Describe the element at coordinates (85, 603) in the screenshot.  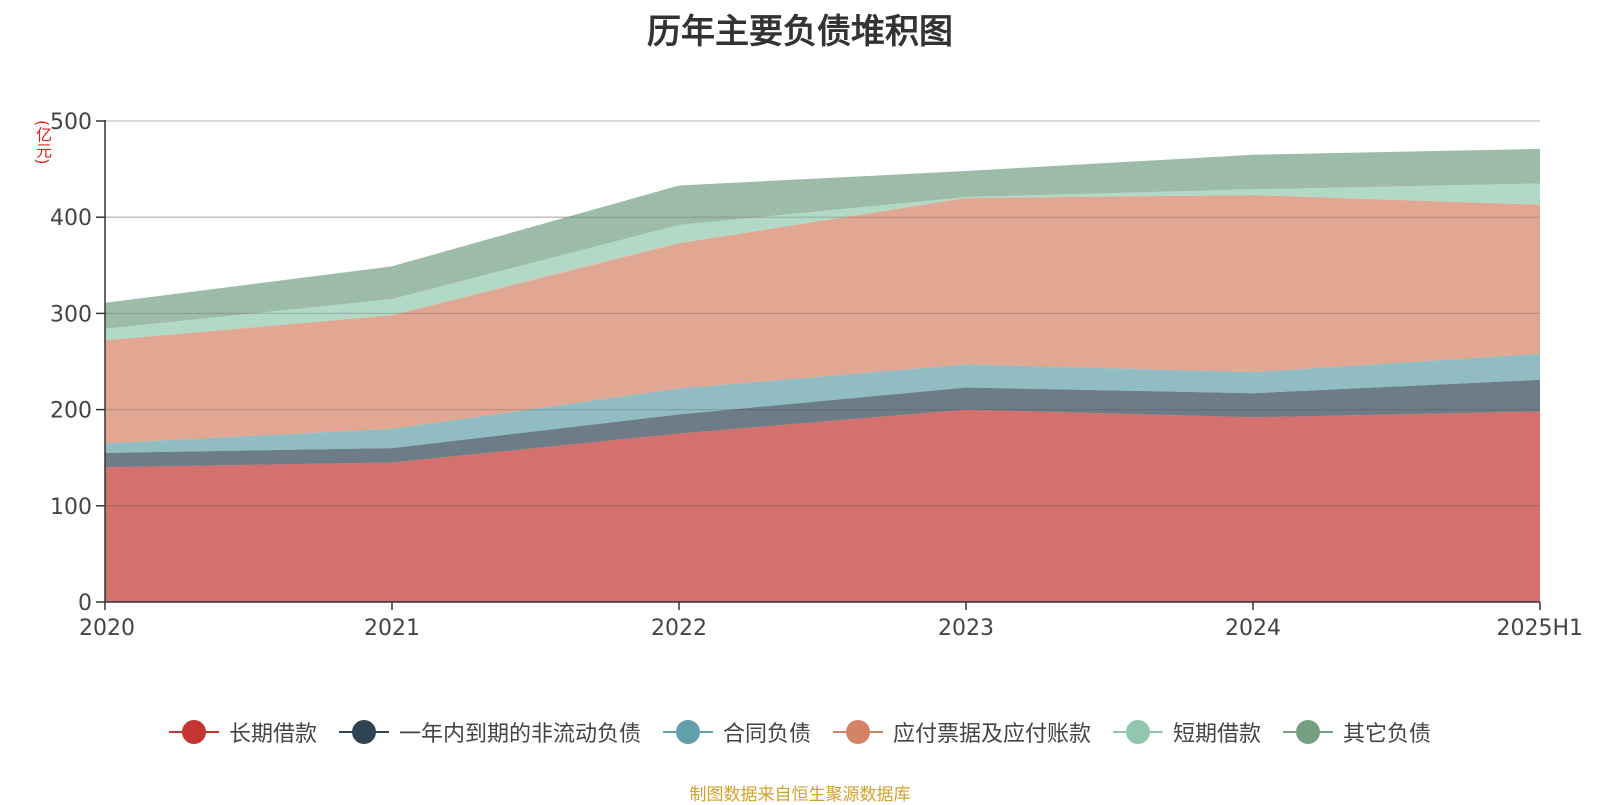
I see `y-tick-label: 0` at that location.